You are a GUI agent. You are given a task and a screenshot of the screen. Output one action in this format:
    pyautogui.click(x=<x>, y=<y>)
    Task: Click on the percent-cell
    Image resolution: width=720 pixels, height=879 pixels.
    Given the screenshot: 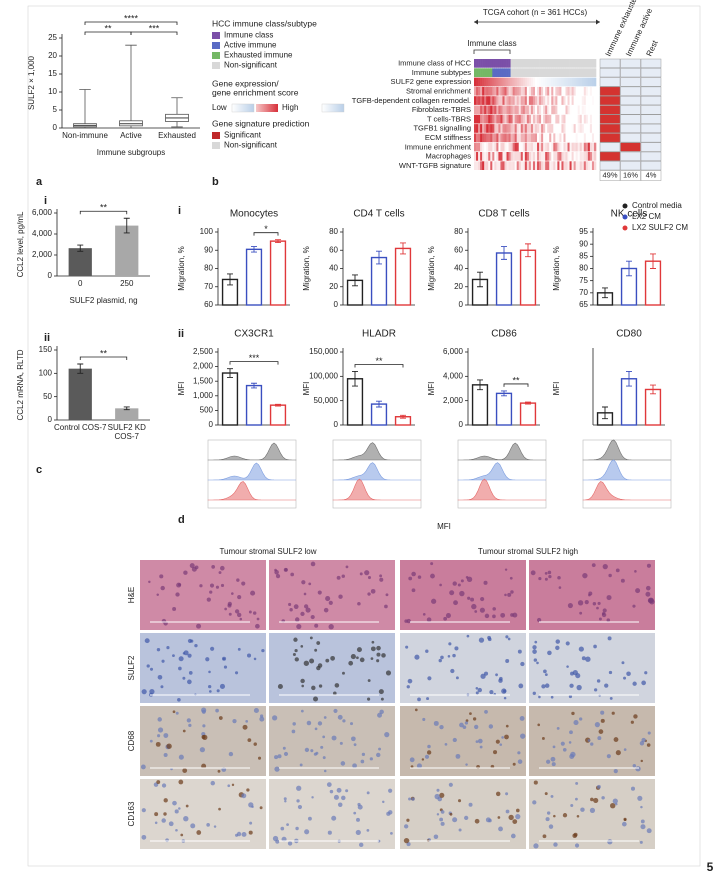 What is the action you would take?
    pyautogui.click(x=630, y=175)
    